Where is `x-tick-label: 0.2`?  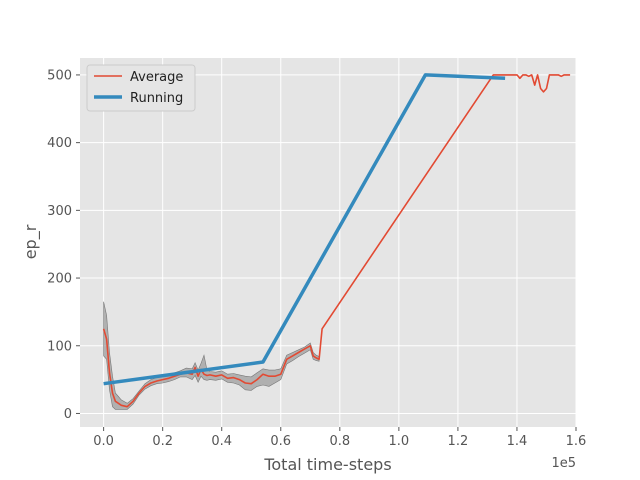
x-tick-label: 0.2 is located at coordinates (162, 441).